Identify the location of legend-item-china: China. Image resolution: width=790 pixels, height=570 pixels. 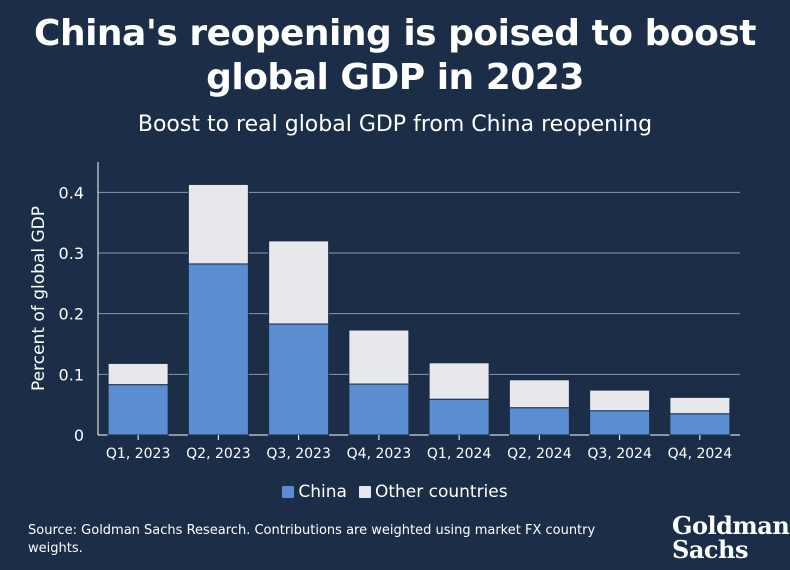
(314, 492).